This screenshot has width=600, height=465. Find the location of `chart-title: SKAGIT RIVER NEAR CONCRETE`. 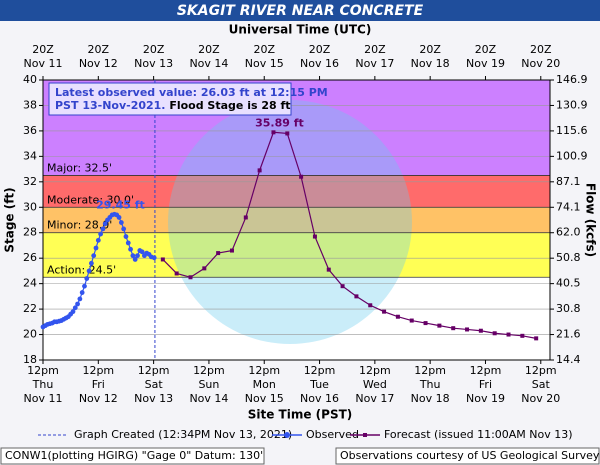

chart-title: SKAGIT RIVER NEAR CONCRETE is located at coordinates (300, 11).